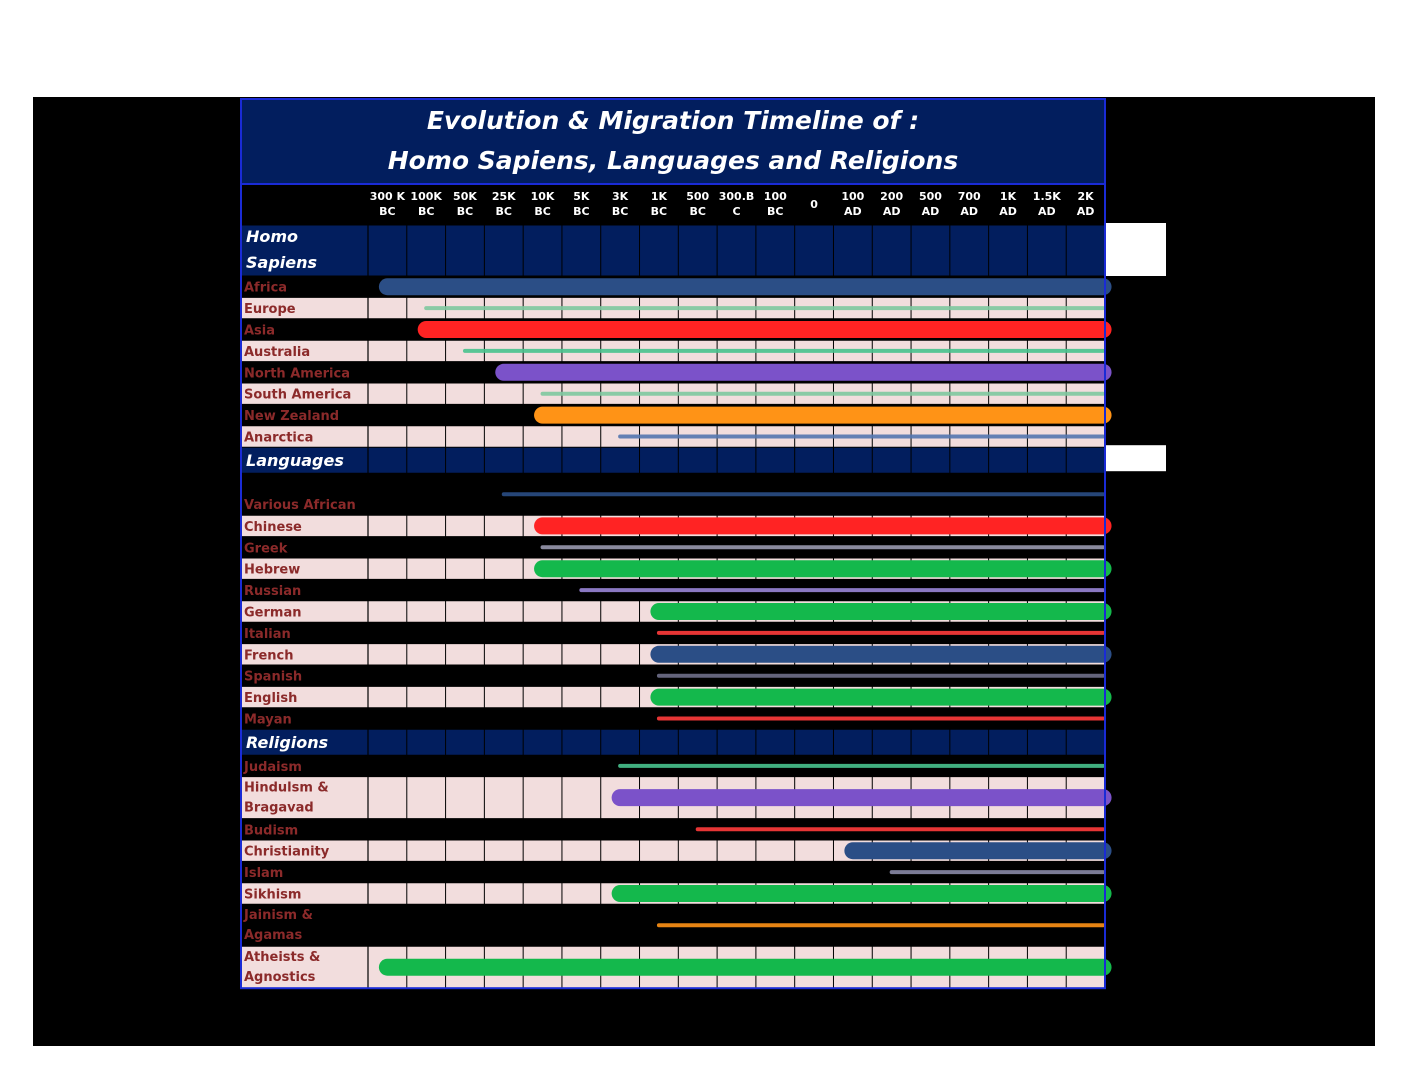  Describe the element at coordinates (272, 767) in the screenshot. I see `row-label: Judaism` at that location.